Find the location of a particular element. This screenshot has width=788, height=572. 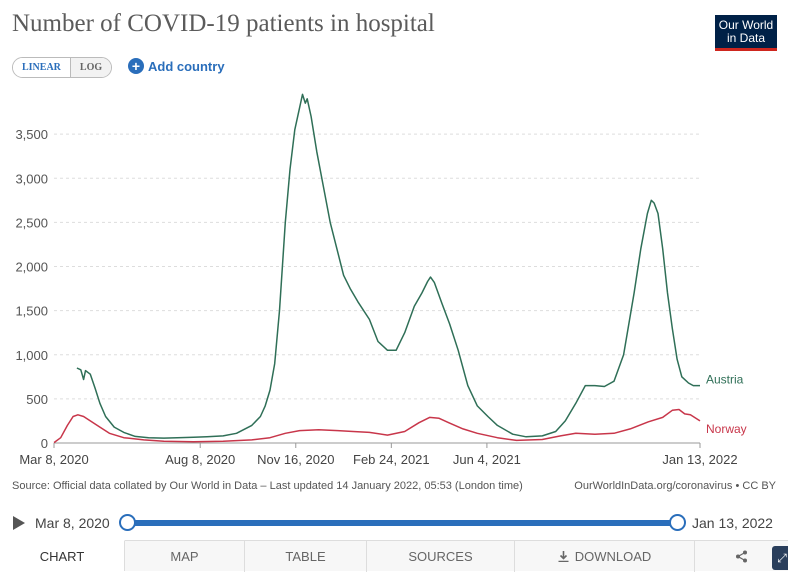

tab-bar: CHART MAP TABLE SOURCES DOWNLOAD is located at coordinates (394, 556).